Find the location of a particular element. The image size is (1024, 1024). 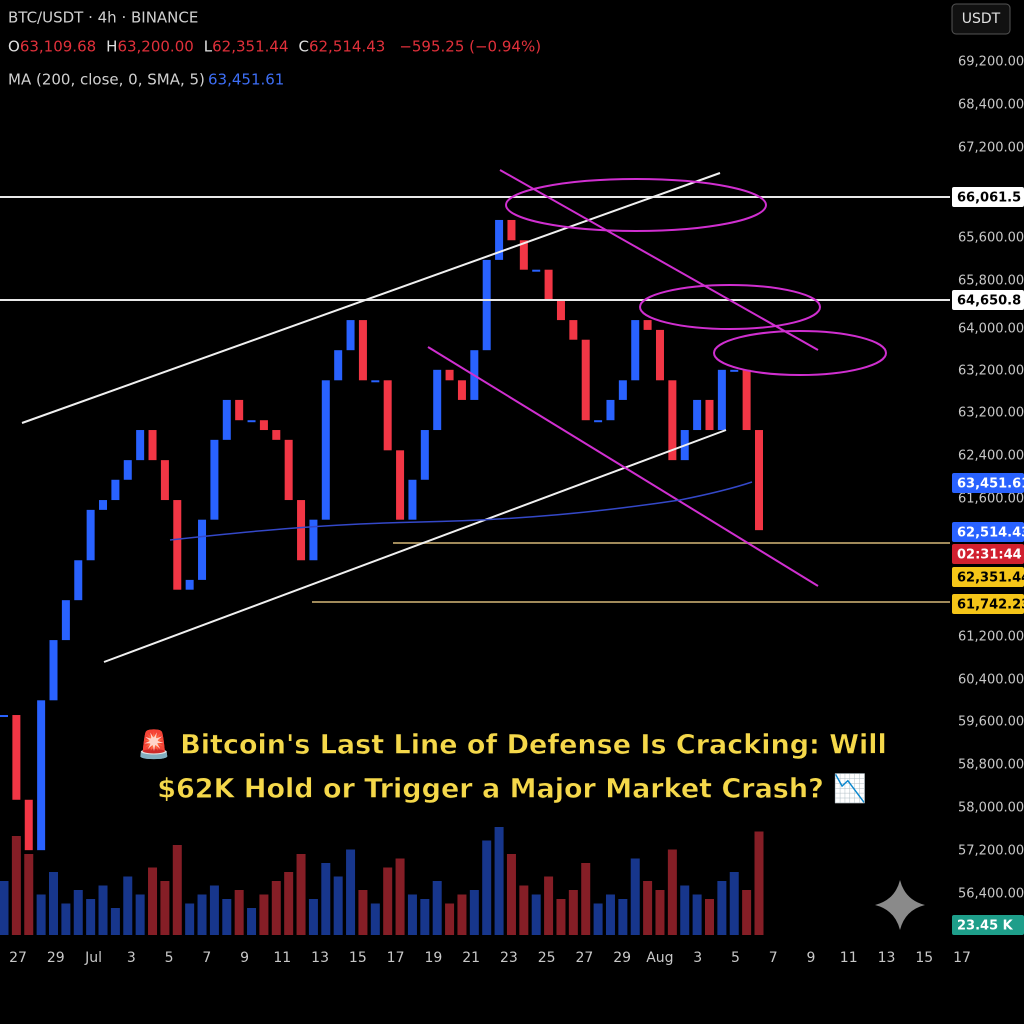

price-badge-text: 62,514.43 is located at coordinates (990, 533).